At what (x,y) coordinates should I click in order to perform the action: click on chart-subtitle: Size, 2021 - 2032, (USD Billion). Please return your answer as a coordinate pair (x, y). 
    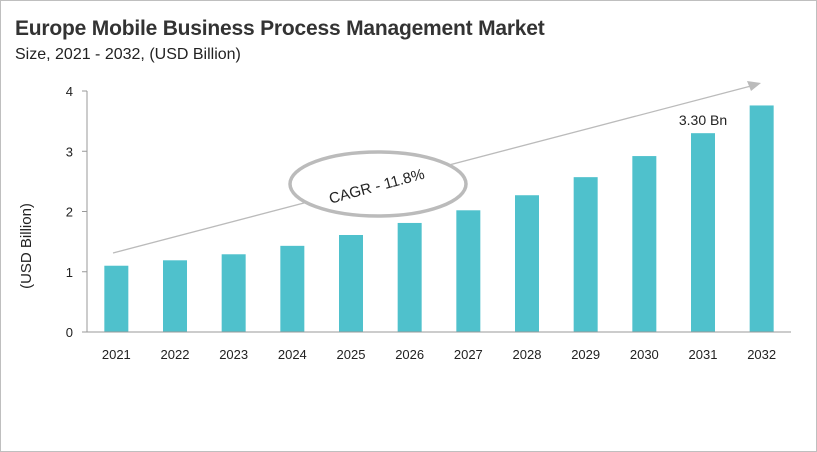
    Looking at the image, I should click on (128, 54).